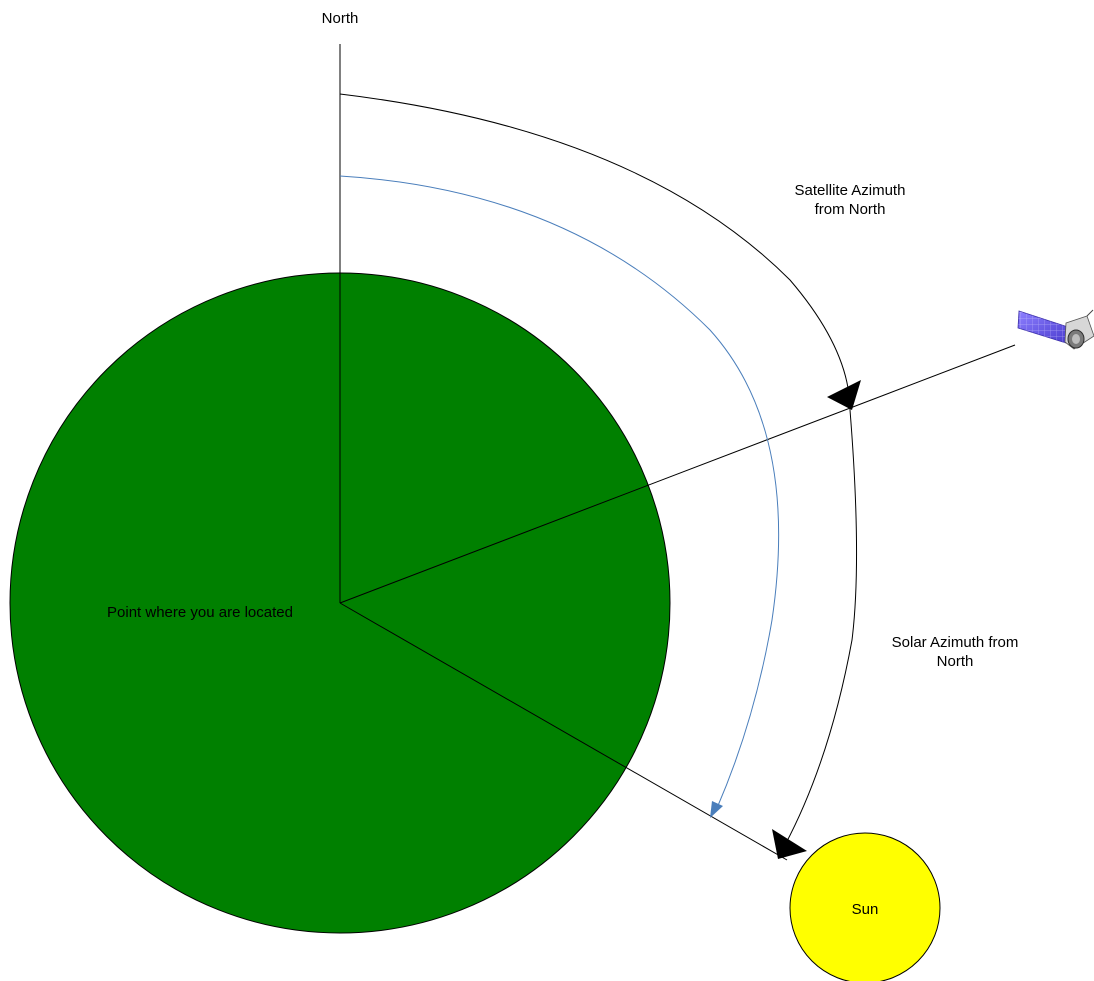 This screenshot has height=981, width=1094. I want to click on sun-direction-line, so click(563, 731).